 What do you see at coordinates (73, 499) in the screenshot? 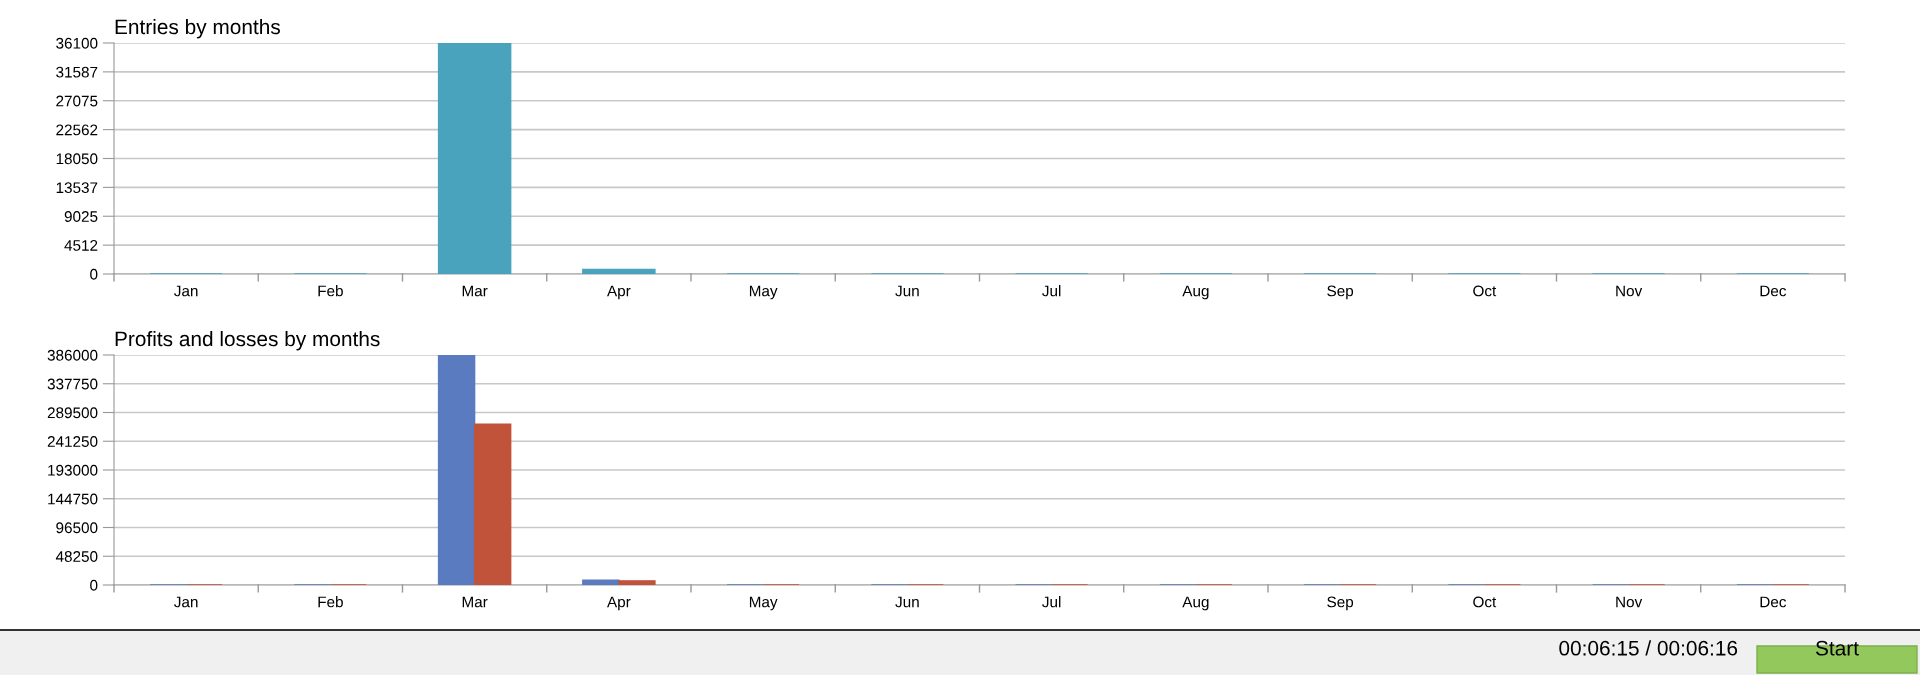
I see `y-tick-label: 144750` at bounding box center [73, 499].